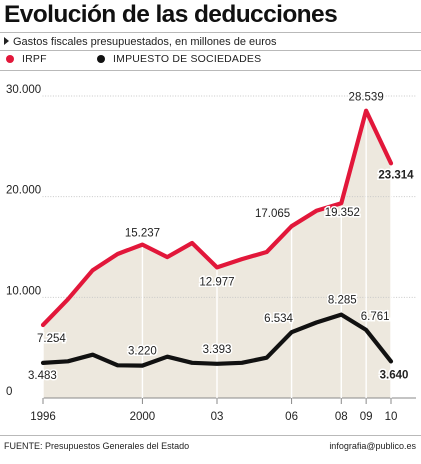  What do you see at coordinates (210, 70) in the screenshot?
I see `legend-divider` at bounding box center [210, 70].